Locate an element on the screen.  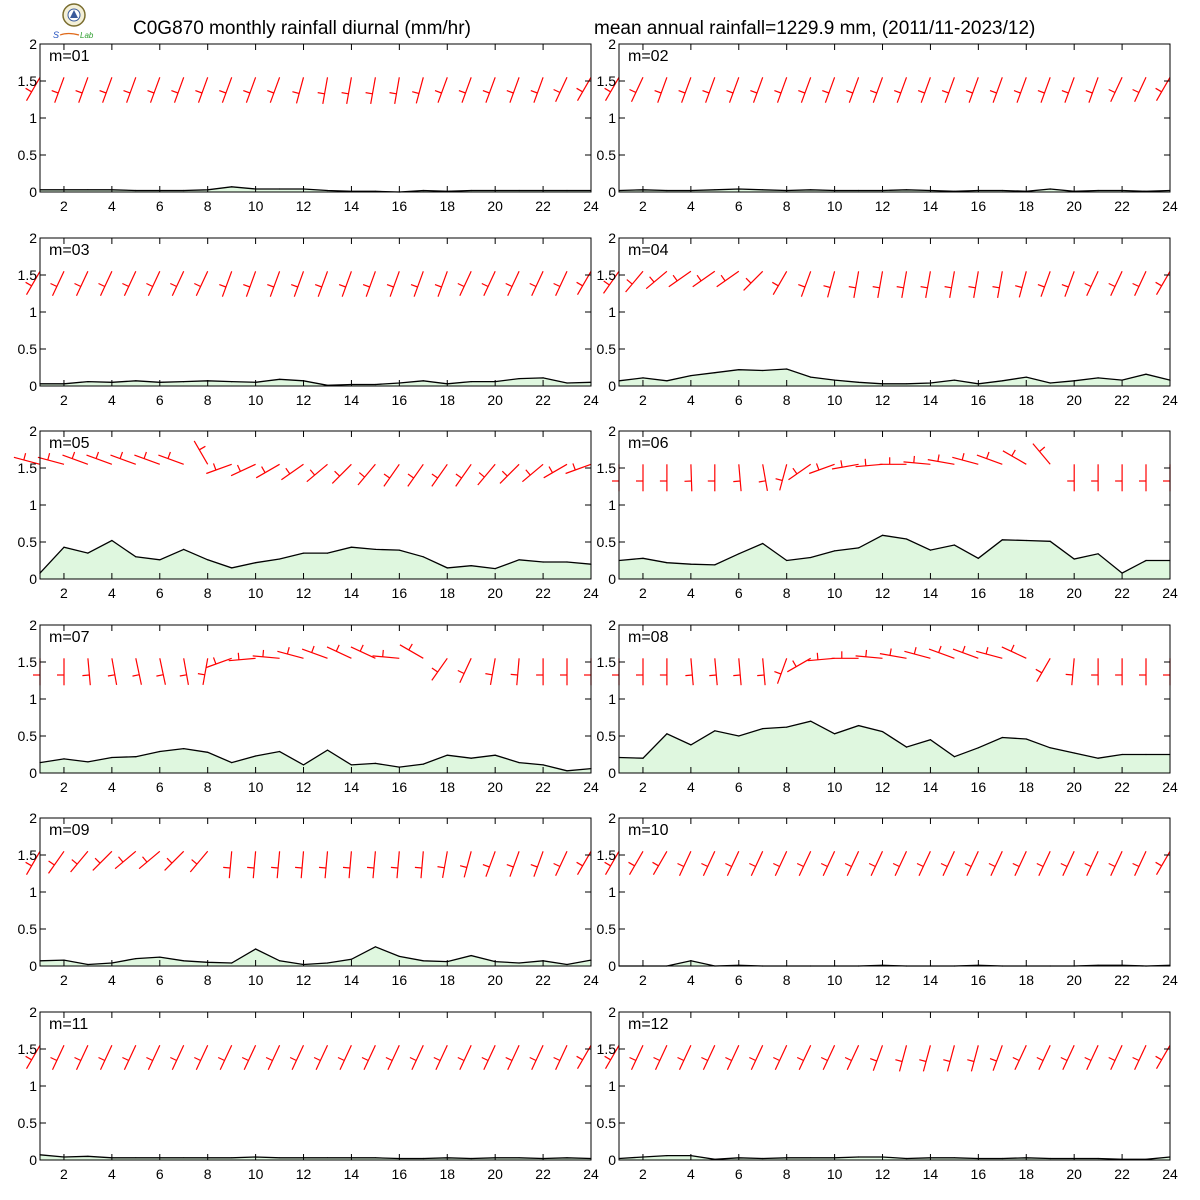
lab-logo: S Lab is located at coordinates (73, 21).